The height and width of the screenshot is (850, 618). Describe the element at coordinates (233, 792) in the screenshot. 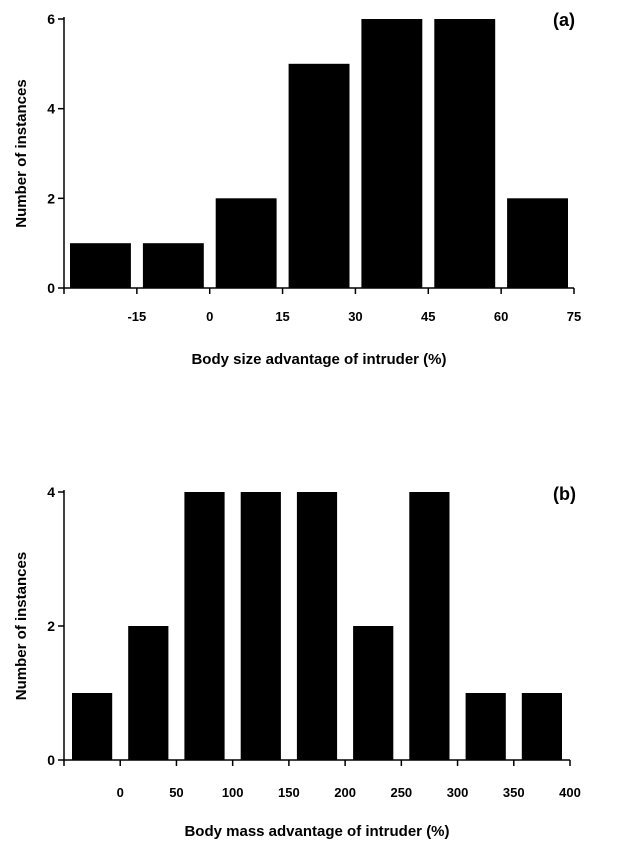

I see `x-tick-label: 100` at that location.